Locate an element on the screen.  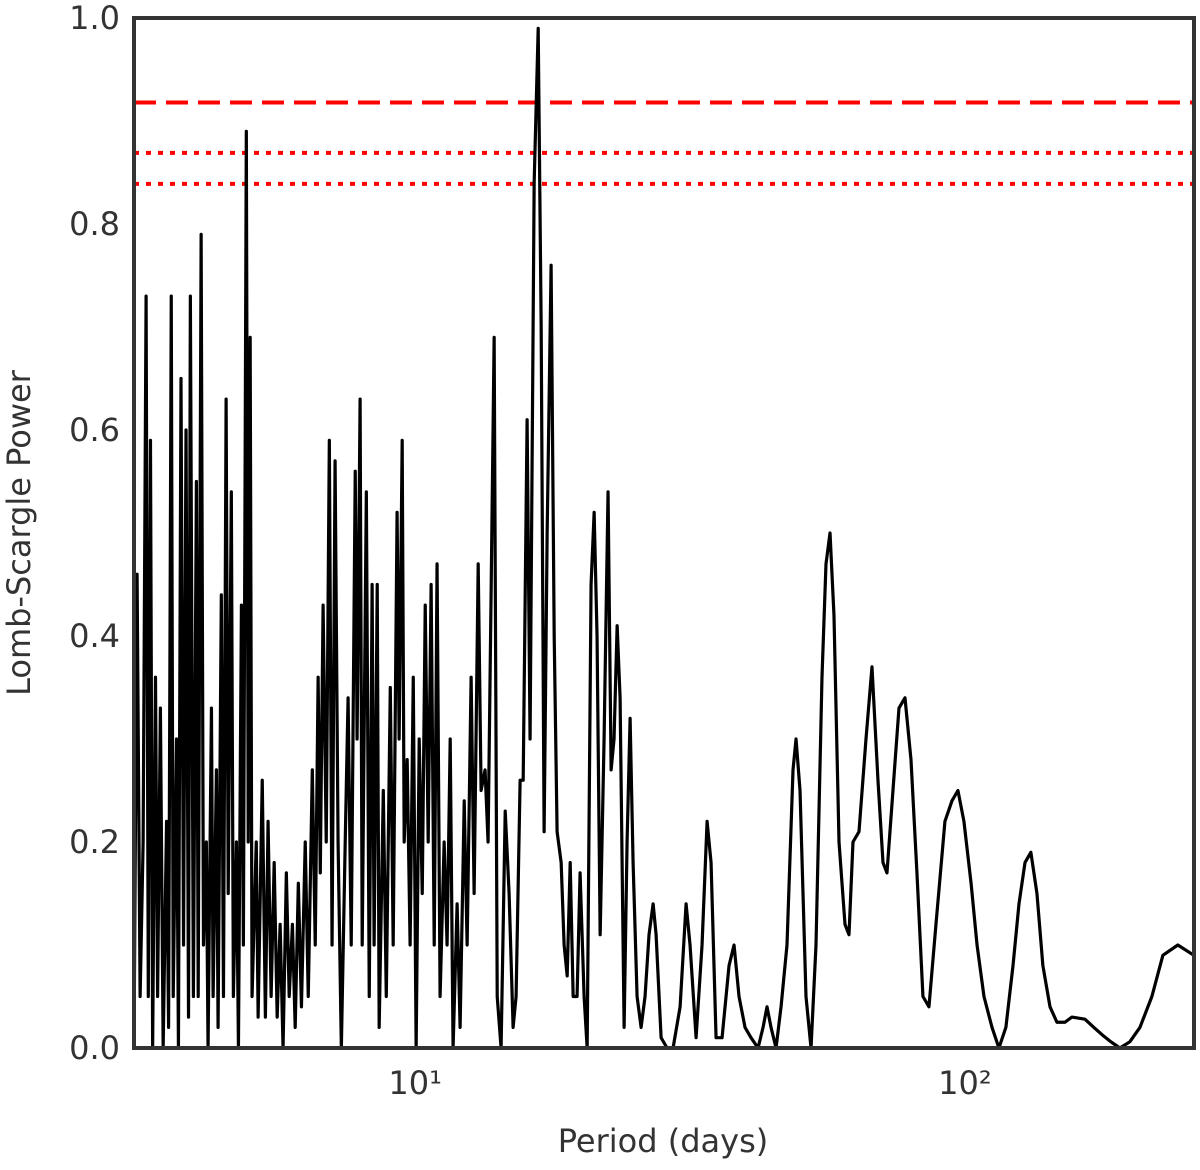
y-tick-label: 0.4 is located at coordinates (94, 636).